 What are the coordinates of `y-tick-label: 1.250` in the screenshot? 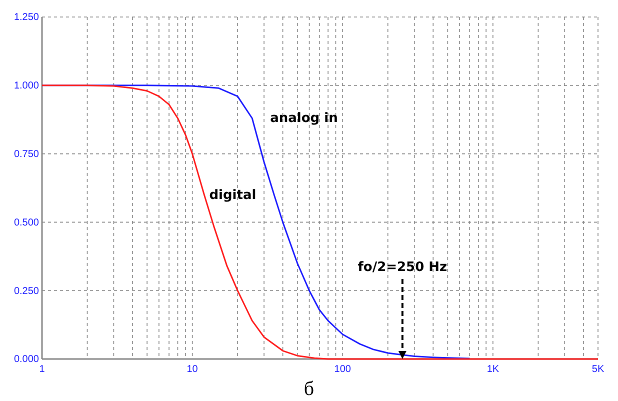 It's located at (27, 18).